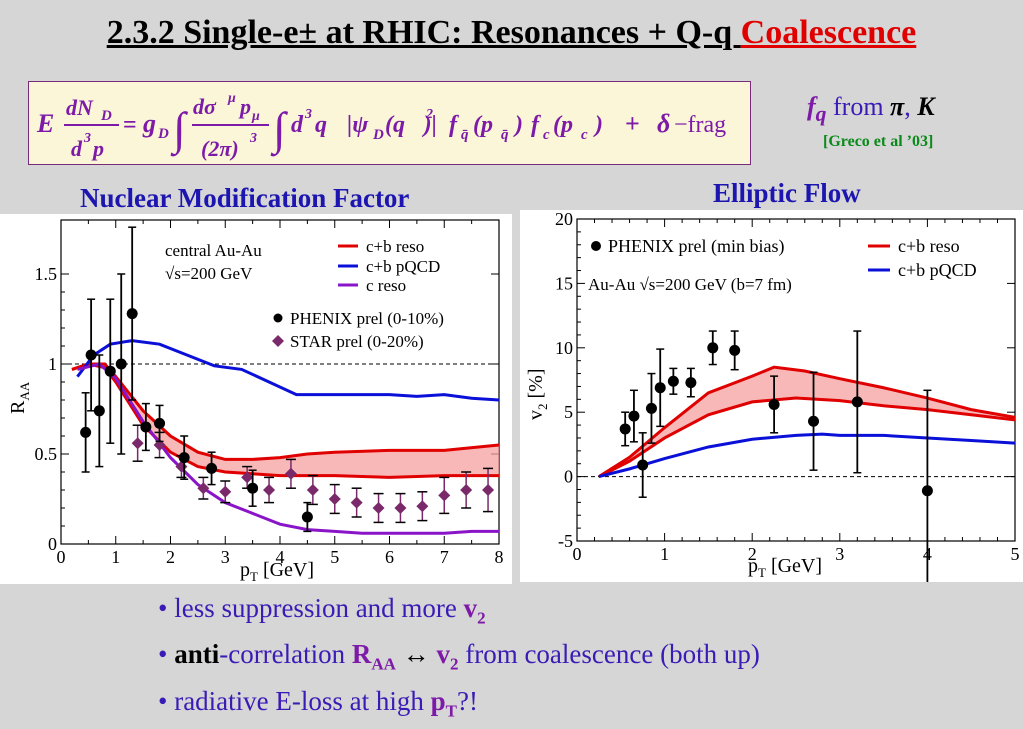 The width and height of the screenshot is (1023, 729). Describe the element at coordinates (858, 106) in the screenshot. I see `fq-from: from` at that location.